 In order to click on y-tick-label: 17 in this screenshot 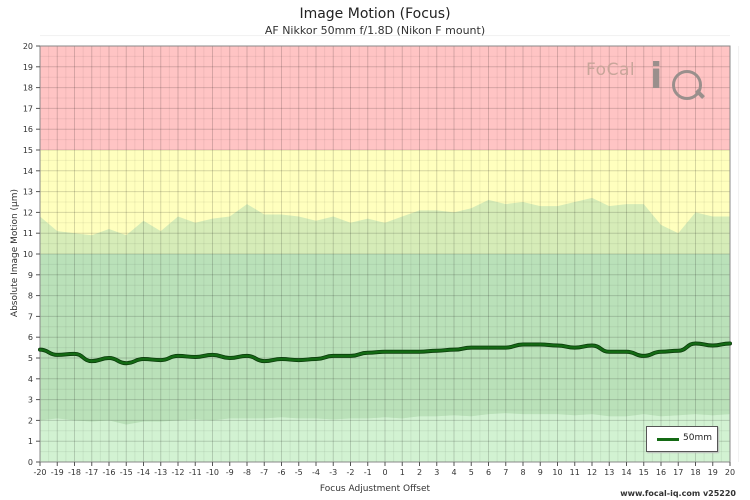, I will do `click(28, 108)`.